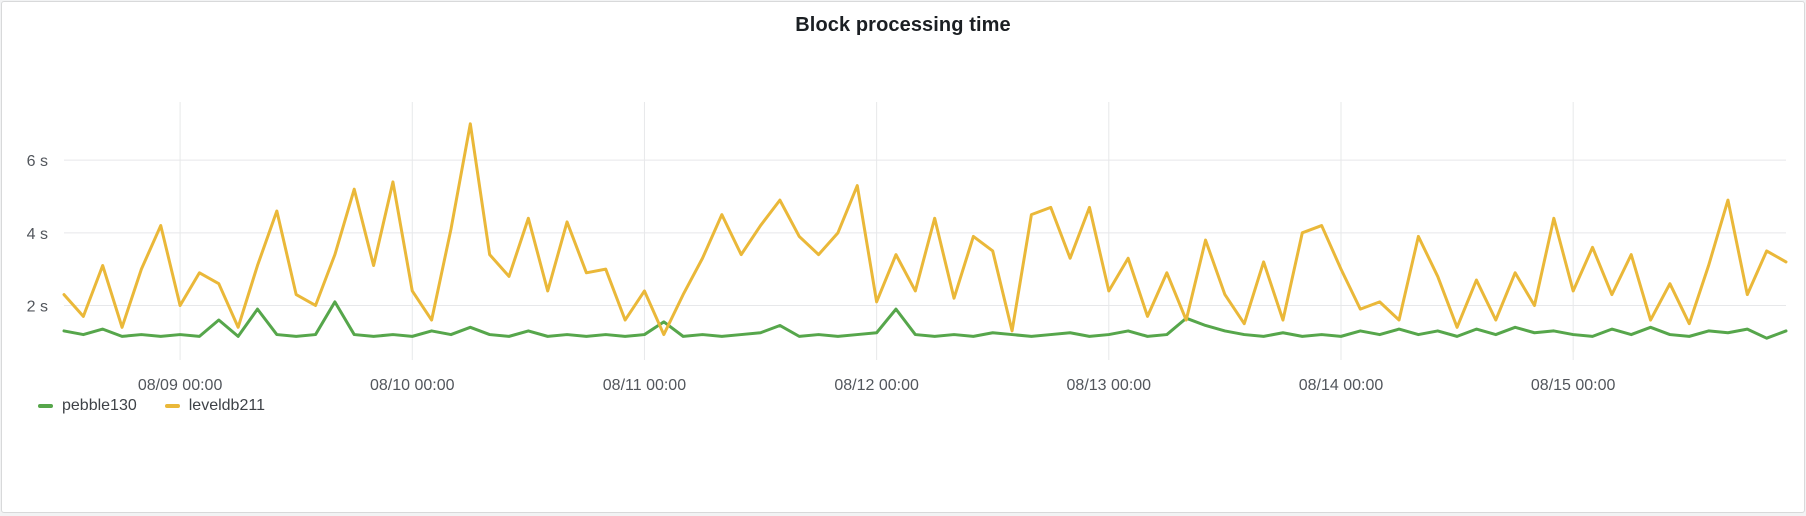  I want to click on x-axis-tick-label: 08/11 00:00, so click(644, 385).